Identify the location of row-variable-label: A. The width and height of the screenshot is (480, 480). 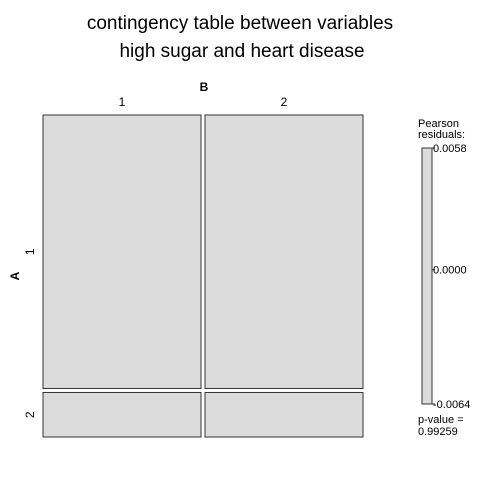
(15, 275).